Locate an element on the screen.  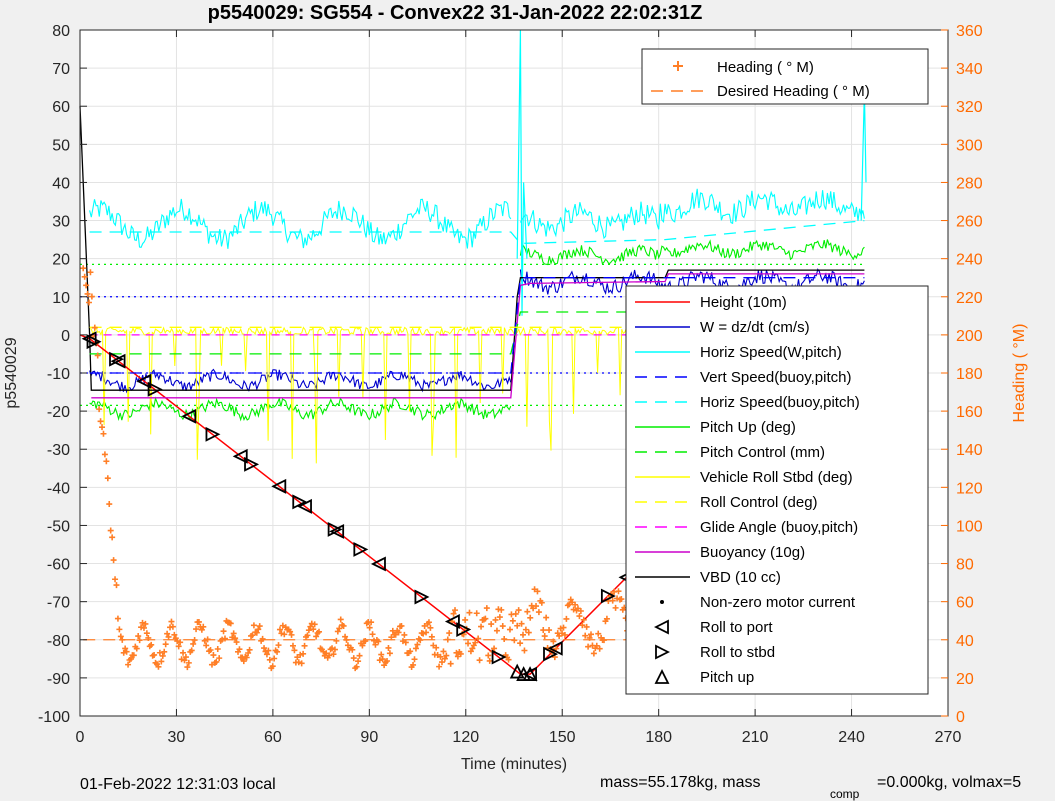
y-tick-label: -70 is located at coordinates (58, 603).